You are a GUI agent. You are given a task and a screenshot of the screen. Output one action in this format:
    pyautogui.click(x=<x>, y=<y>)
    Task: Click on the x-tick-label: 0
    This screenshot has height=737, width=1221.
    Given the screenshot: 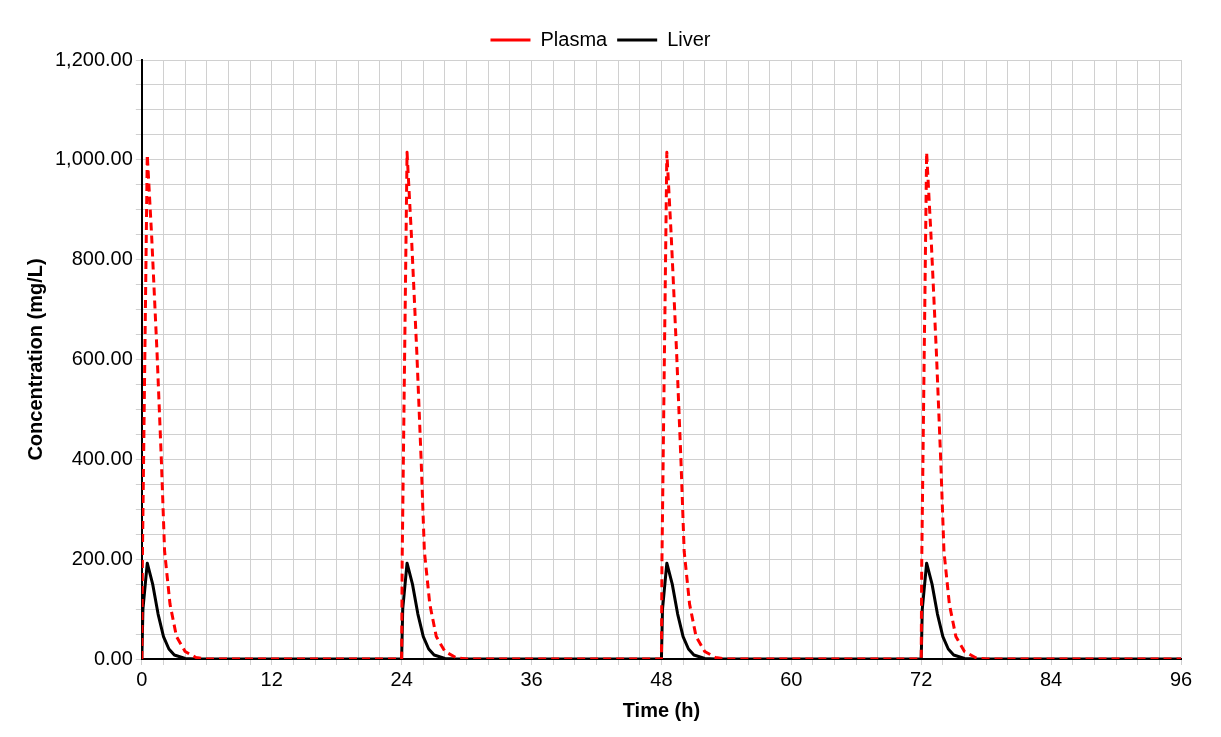 What is the action you would take?
    pyautogui.click(x=142, y=678)
    